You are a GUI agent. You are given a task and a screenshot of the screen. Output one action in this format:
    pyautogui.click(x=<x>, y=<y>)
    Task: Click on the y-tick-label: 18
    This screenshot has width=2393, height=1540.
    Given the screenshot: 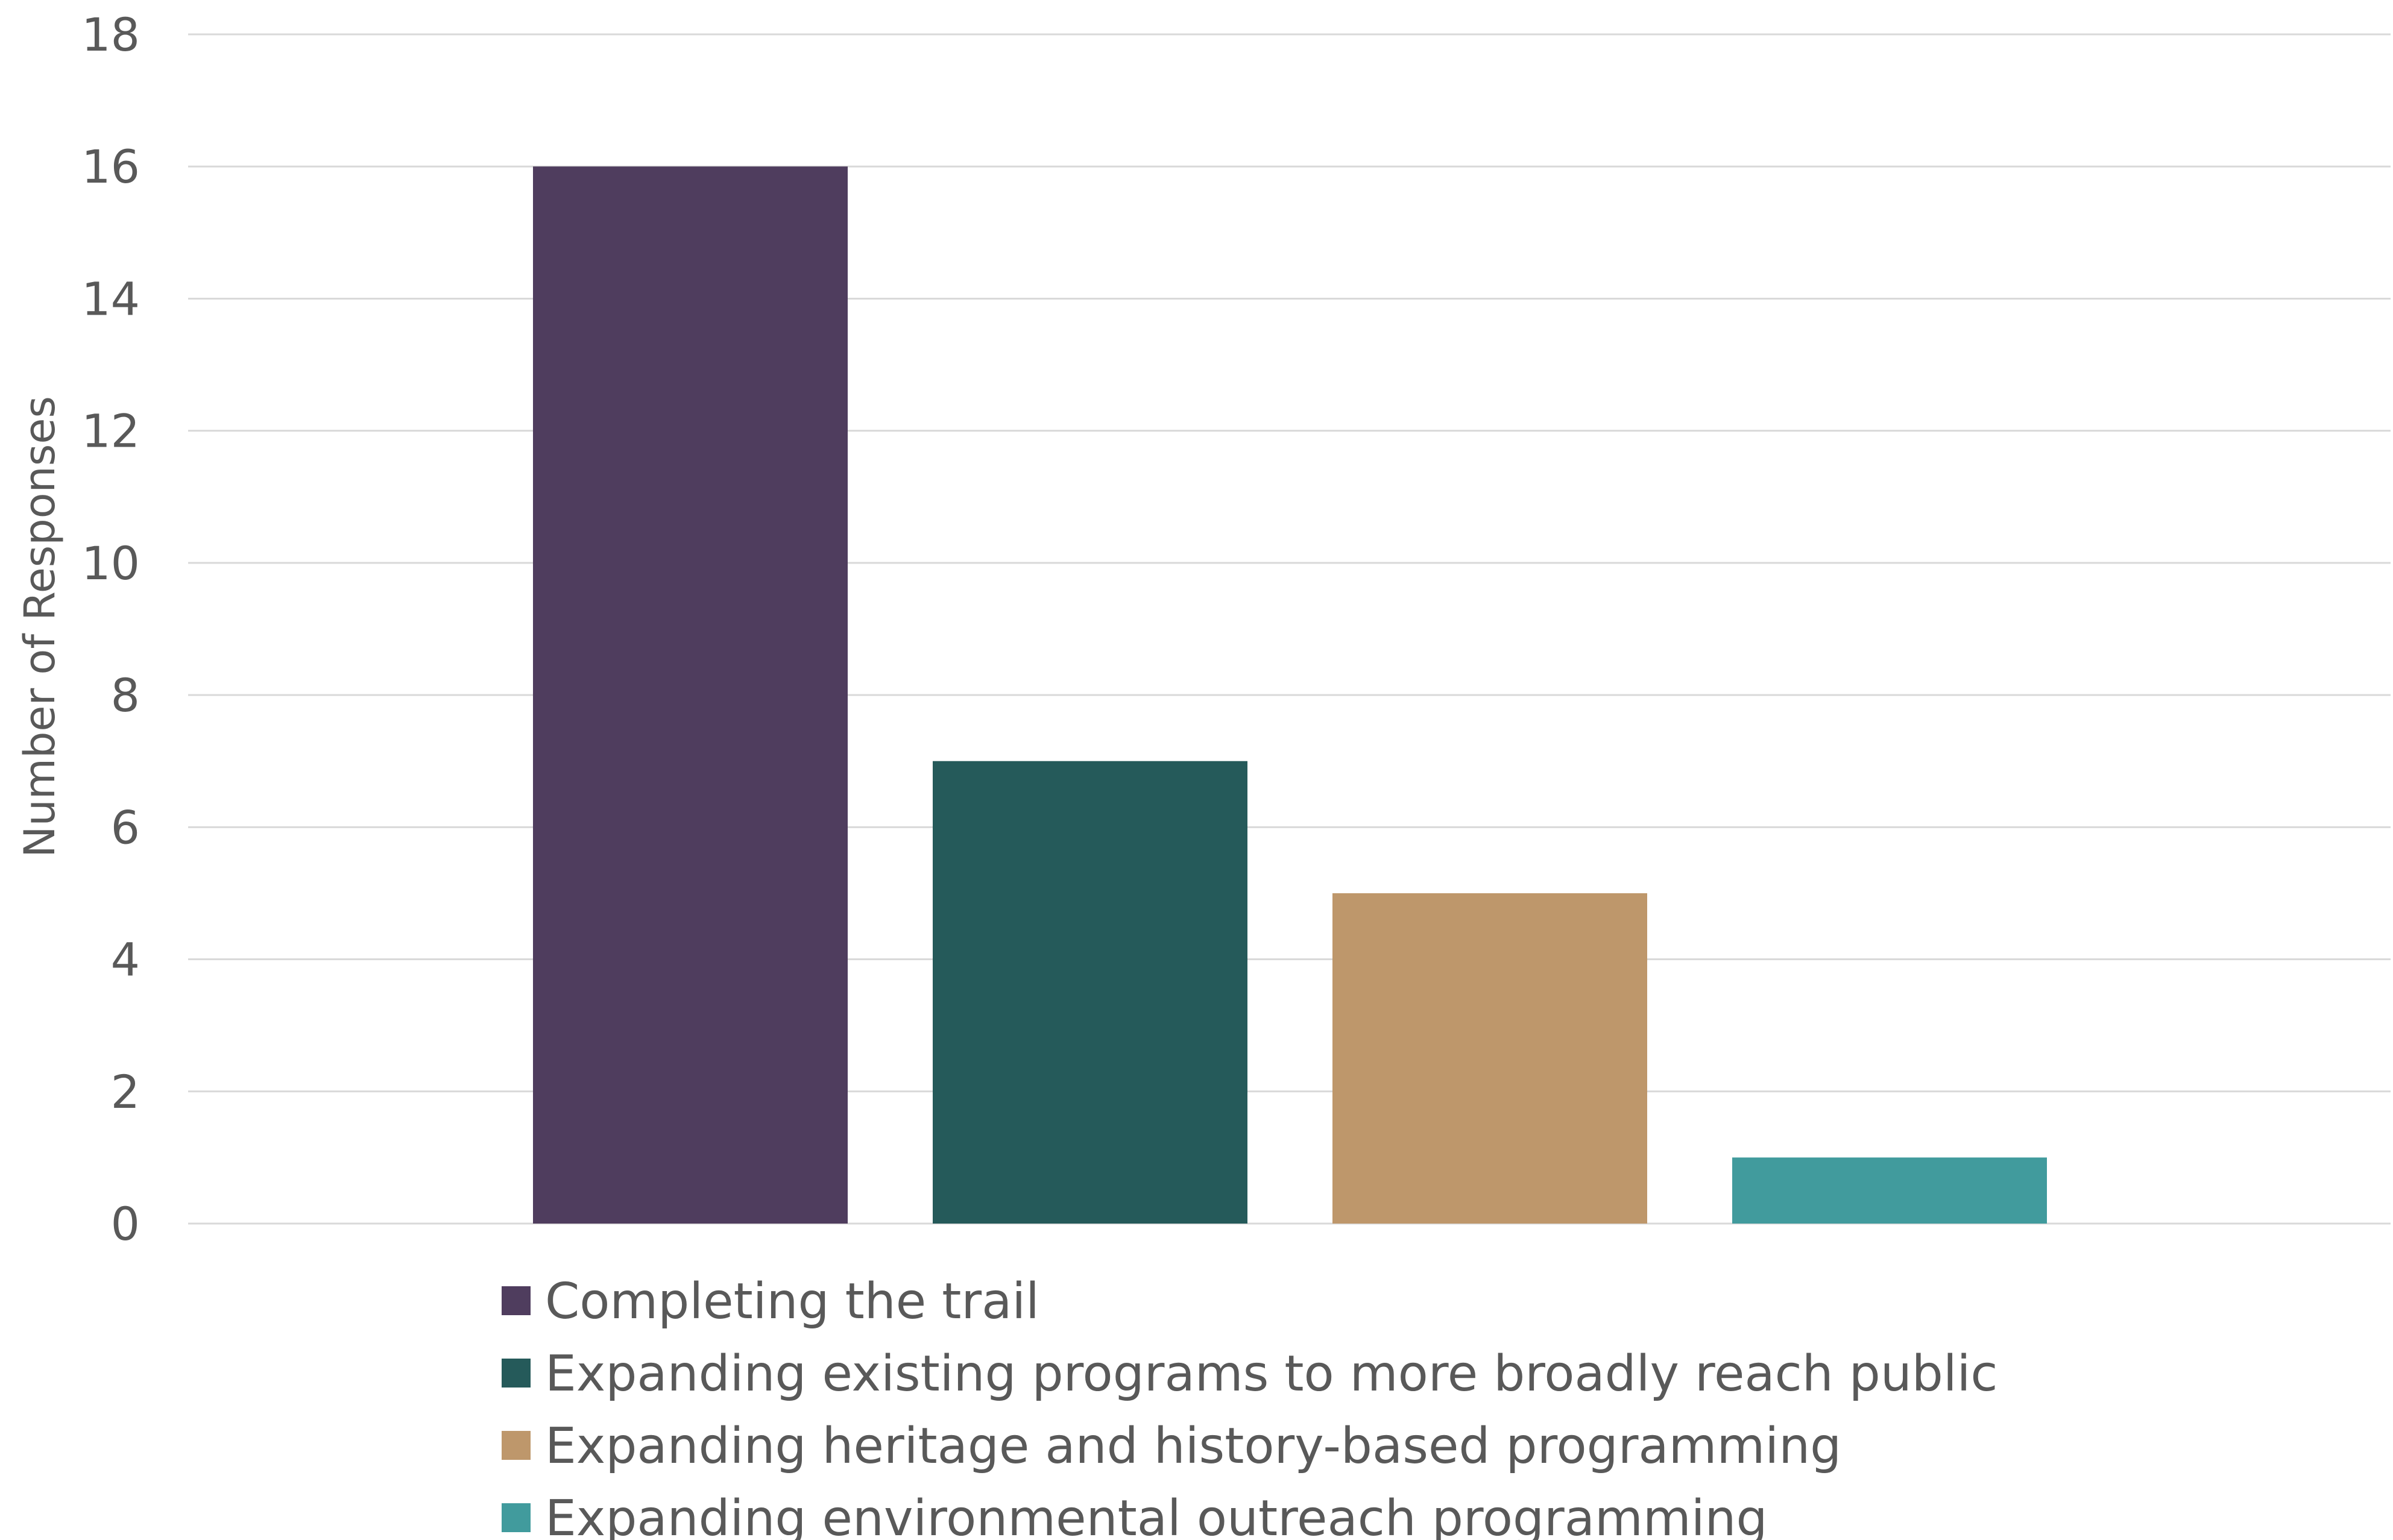 What is the action you would take?
    pyautogui.click(x=110, y=34)
    